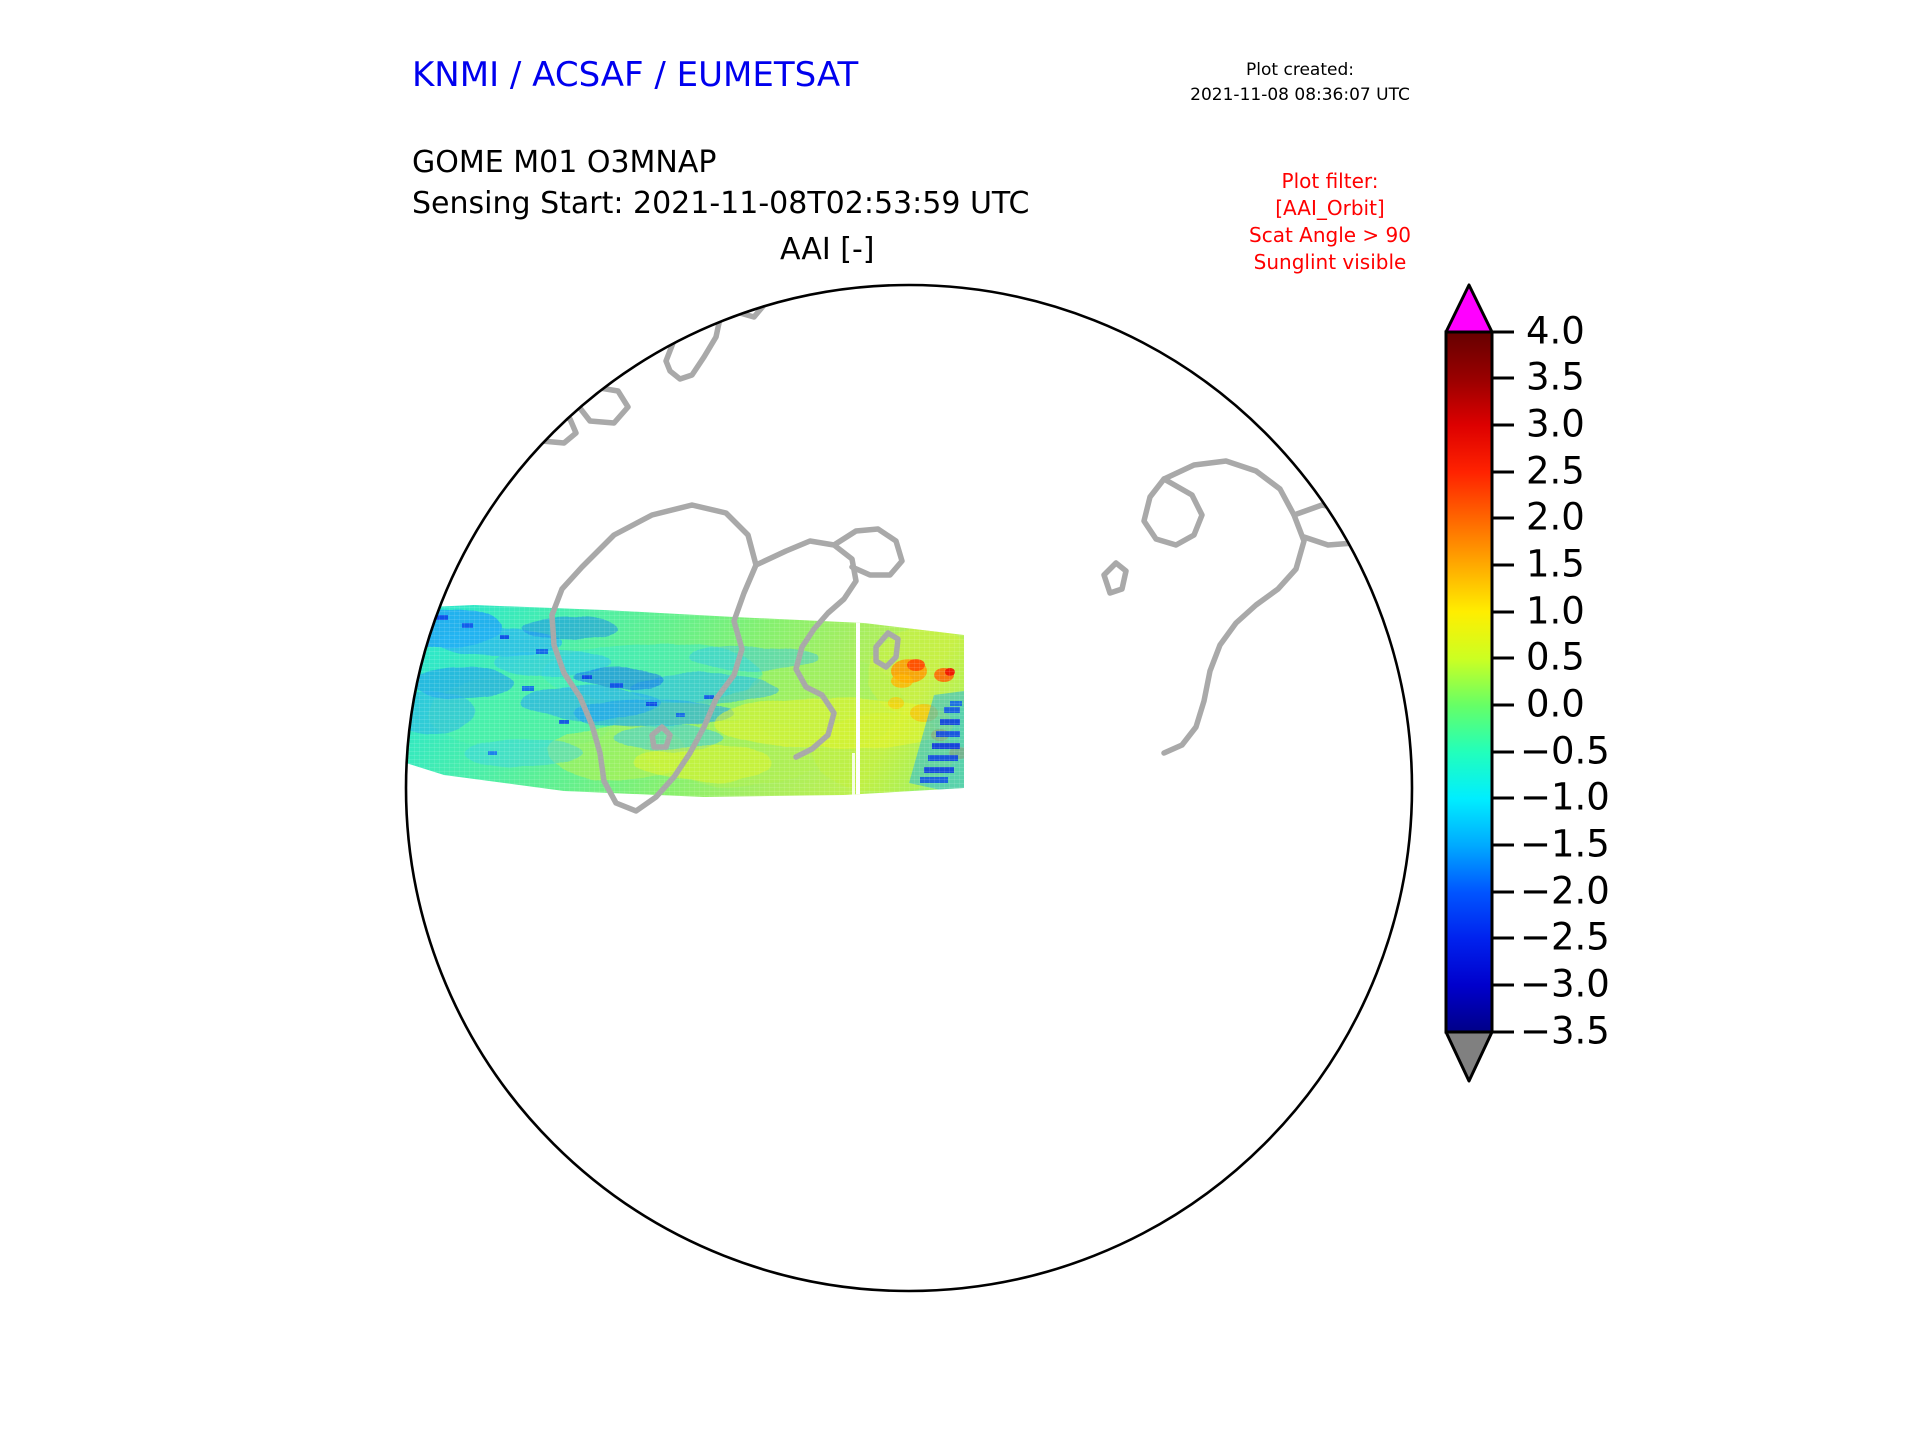  What do you see at coordinates (635, 75) in the screenshot?
I see `organisation-title: KNMI / ACSAF / EUMETSAT` at bounding box center [635, 75].